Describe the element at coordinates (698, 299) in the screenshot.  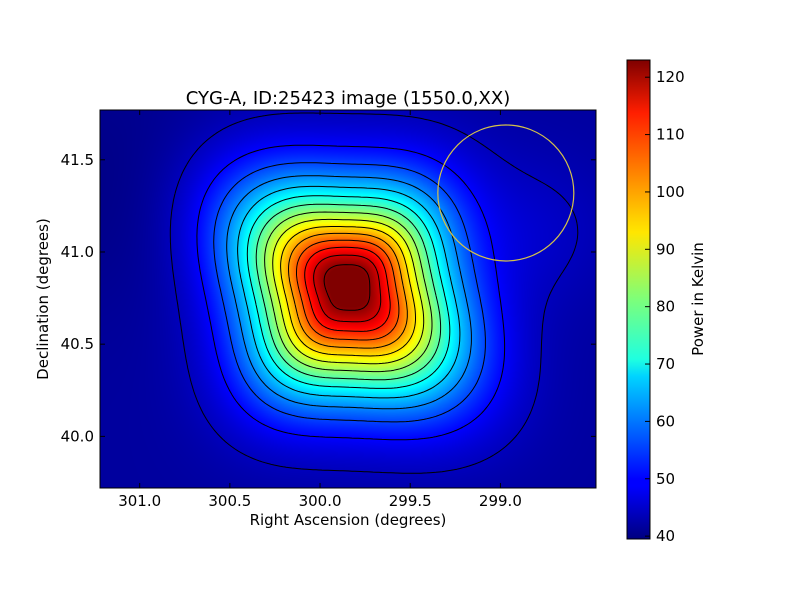
I see `colorbar-label: Power in Kelvin` at that location.